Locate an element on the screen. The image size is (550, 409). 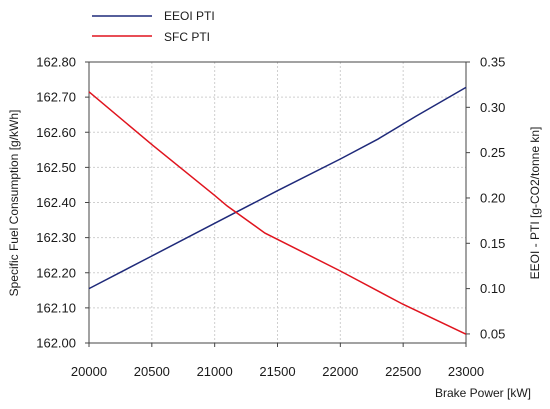
x-tick-label: 21500 is located at coordinates (277, 371).